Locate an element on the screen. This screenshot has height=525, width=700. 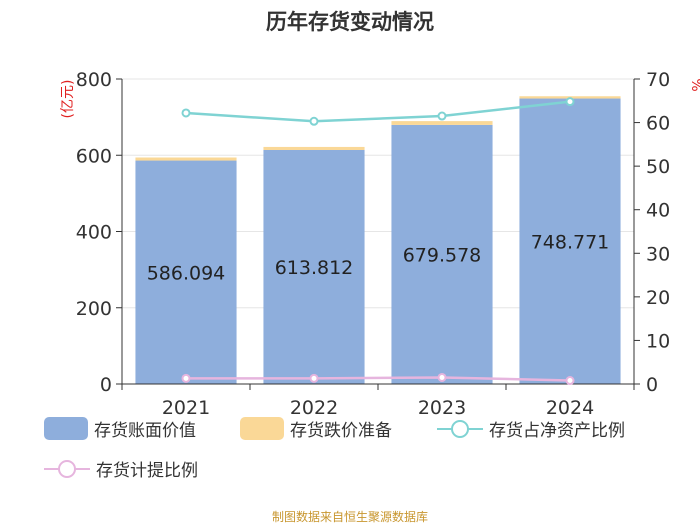
legend-label-impairment: 存货跌价准备 is located at coordinates (341, 431).